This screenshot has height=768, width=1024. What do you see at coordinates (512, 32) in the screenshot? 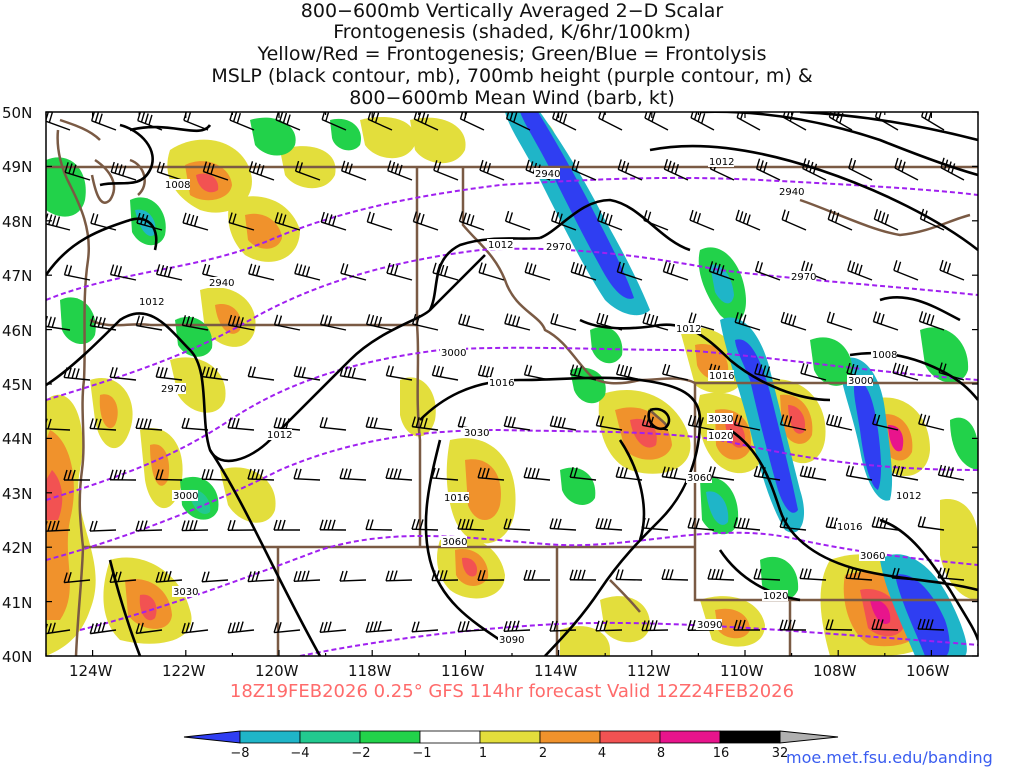
I see `title-line-2: Frontogenesis (shaded, K/6hr/100km)` at bounding box center [512, 32].